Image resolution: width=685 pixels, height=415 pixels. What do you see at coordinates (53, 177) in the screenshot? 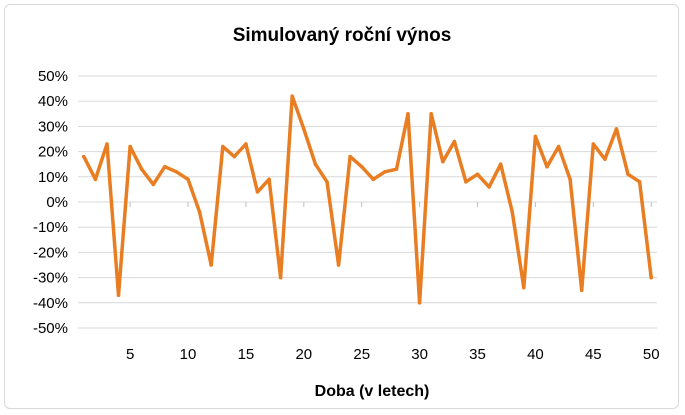
I see `y-tick-label: 10%` at bounding box center [53, 177].